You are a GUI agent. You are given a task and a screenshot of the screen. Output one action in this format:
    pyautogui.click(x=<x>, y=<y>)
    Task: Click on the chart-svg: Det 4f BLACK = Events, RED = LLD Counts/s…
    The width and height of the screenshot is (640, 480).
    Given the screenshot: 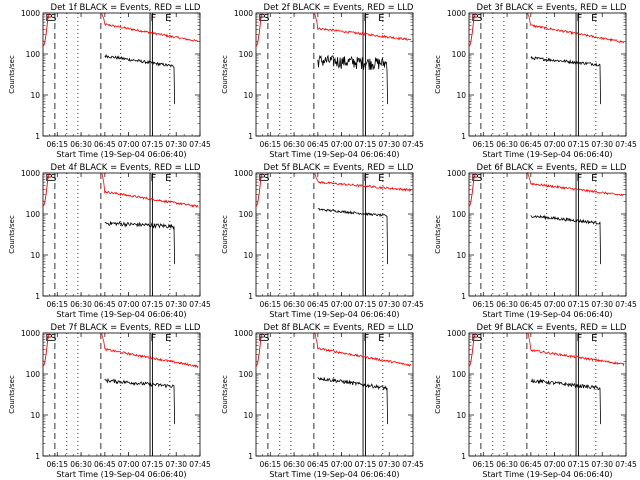 What is the action you would take?
    pyautogui.click(x=109, y=241)
    